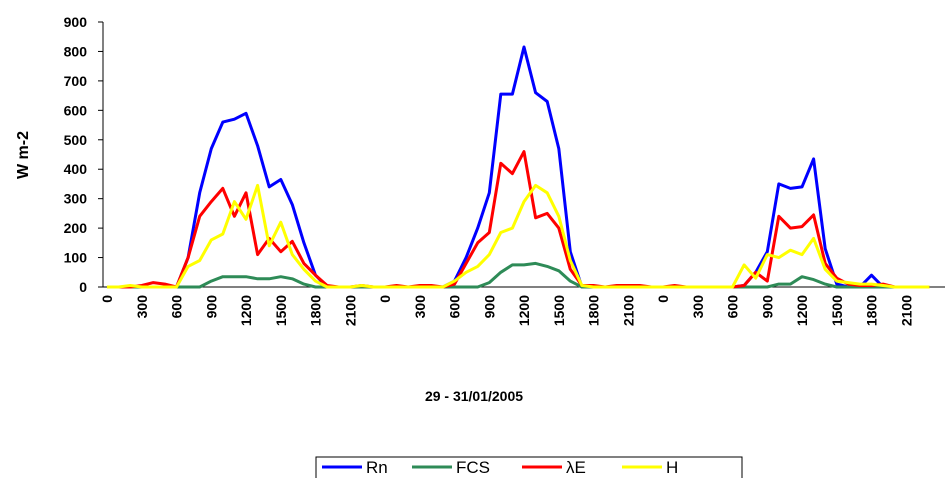  I want to click on legend-label: H, so click(672, 467).